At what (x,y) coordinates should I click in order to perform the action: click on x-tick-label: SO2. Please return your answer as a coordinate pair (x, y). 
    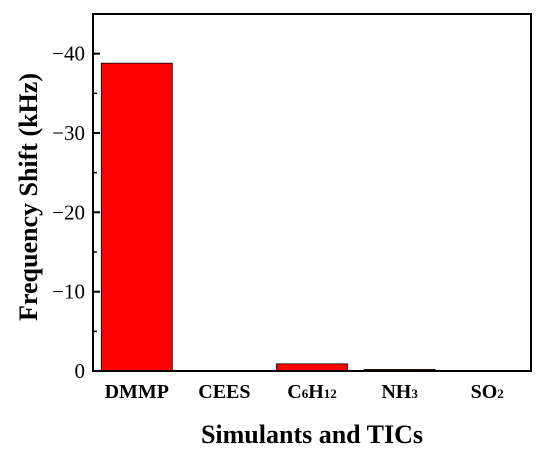
    Looking at the image, I should click on (487, 392).